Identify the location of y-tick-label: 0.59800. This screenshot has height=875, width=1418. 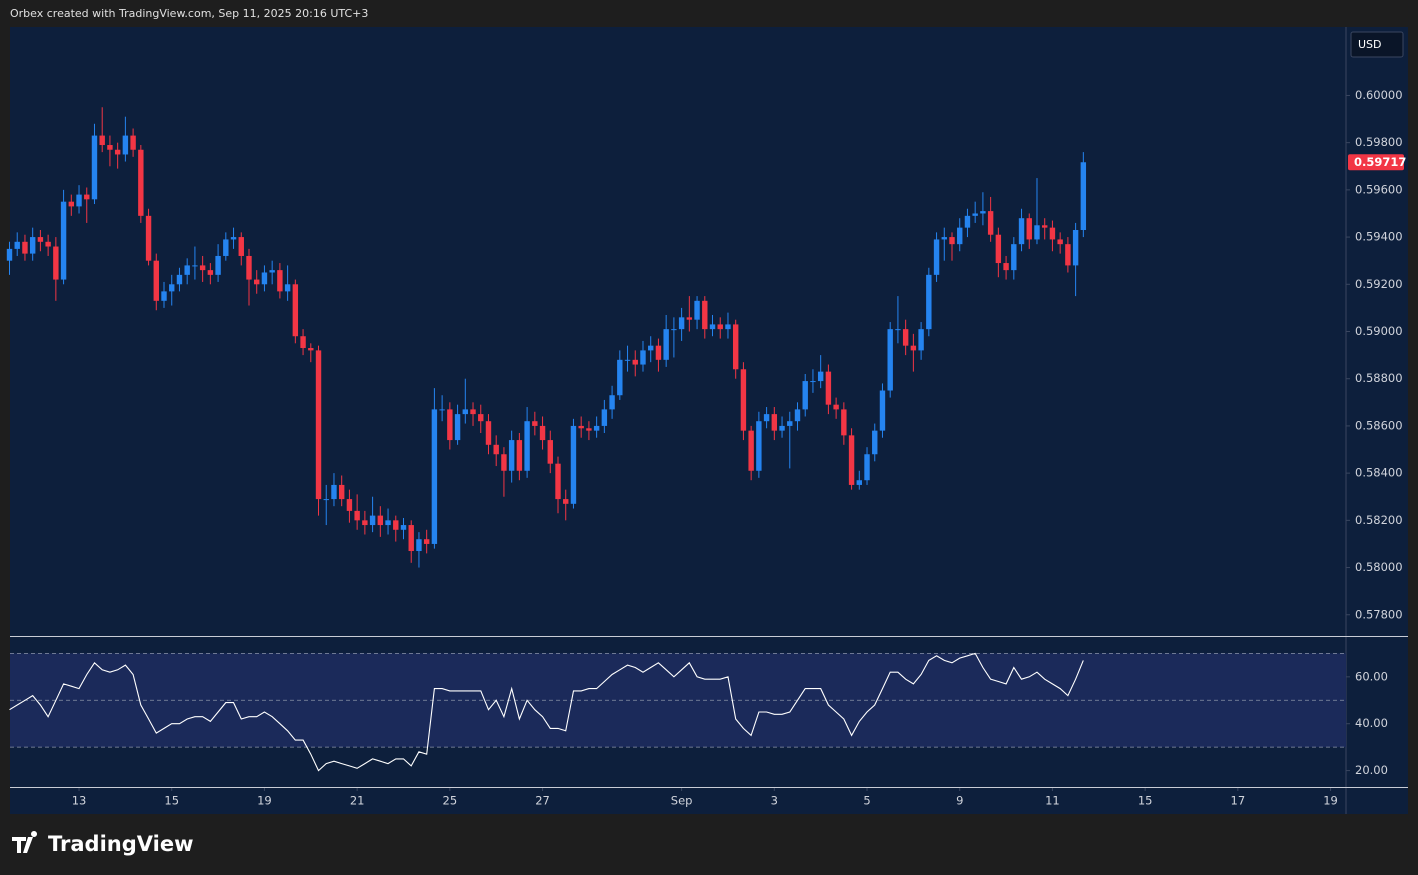
(1379, 142).